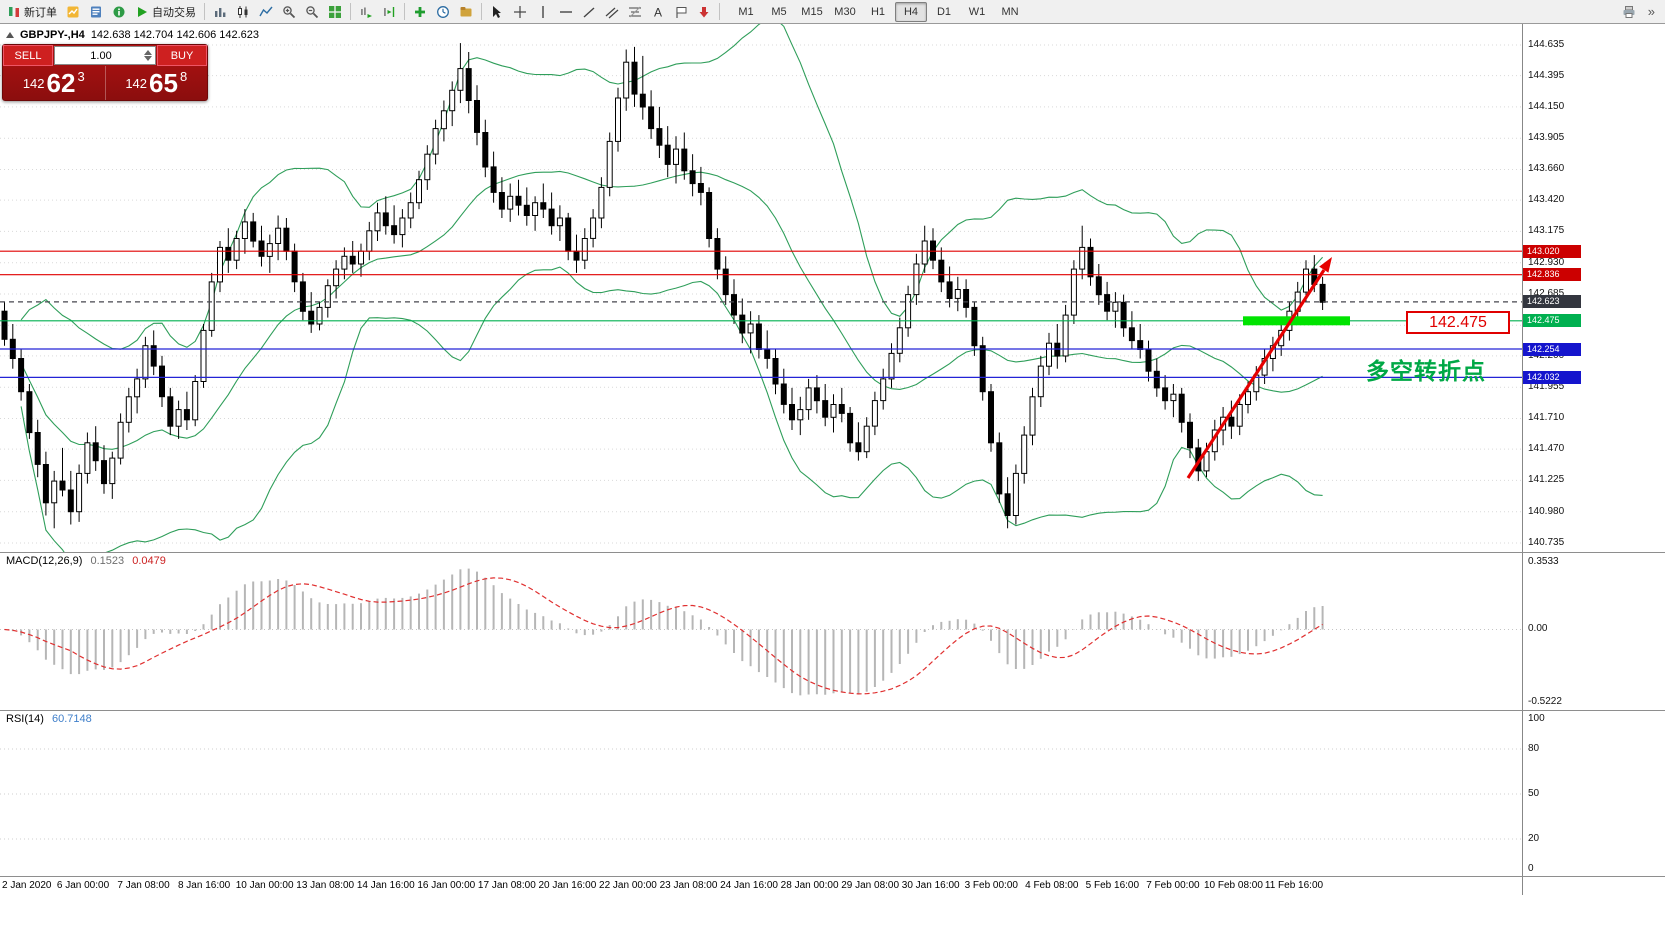 The width and height of the screenshot is (1665, 948). I want to click on auto-trading-button: 自动交易, so click(165, 12).